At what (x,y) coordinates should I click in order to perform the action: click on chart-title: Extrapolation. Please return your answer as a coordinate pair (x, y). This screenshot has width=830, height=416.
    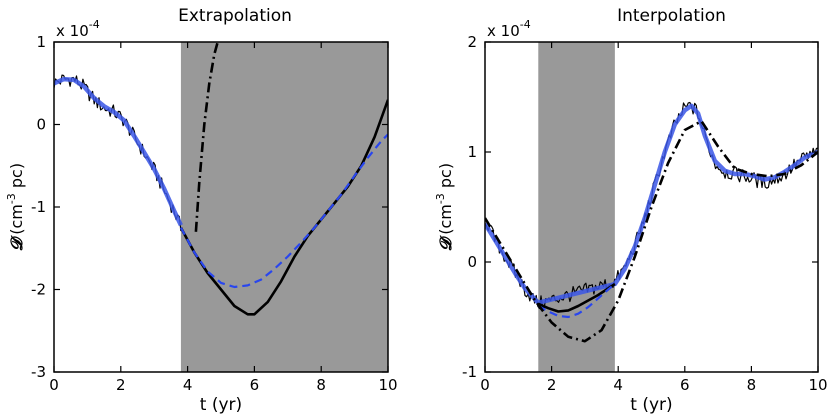
    Looking at the image, I should click on (235, 16).